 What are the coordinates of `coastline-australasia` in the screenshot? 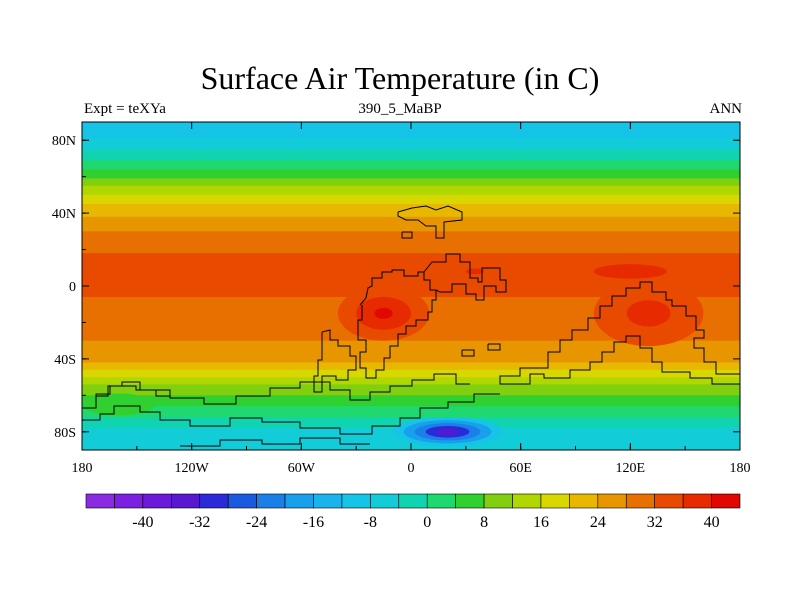 It's located at (619, 333).